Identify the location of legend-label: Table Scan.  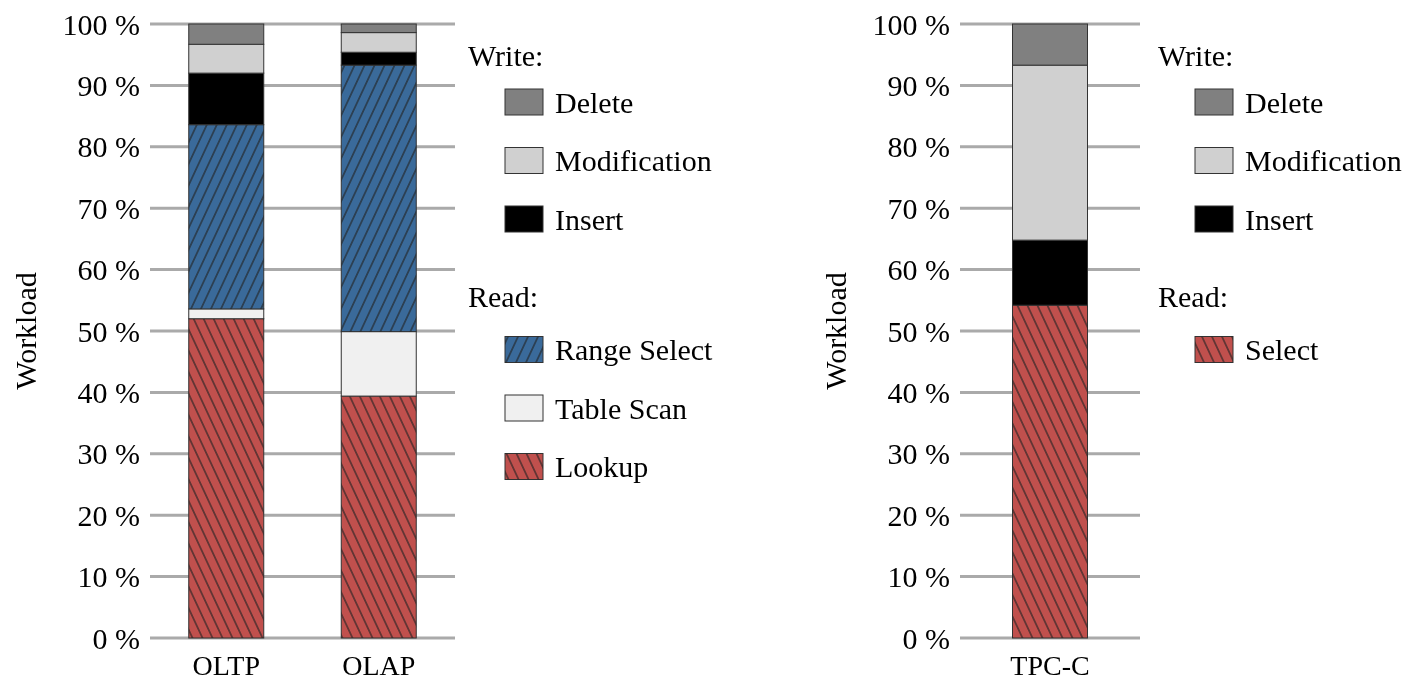
(621, 408).